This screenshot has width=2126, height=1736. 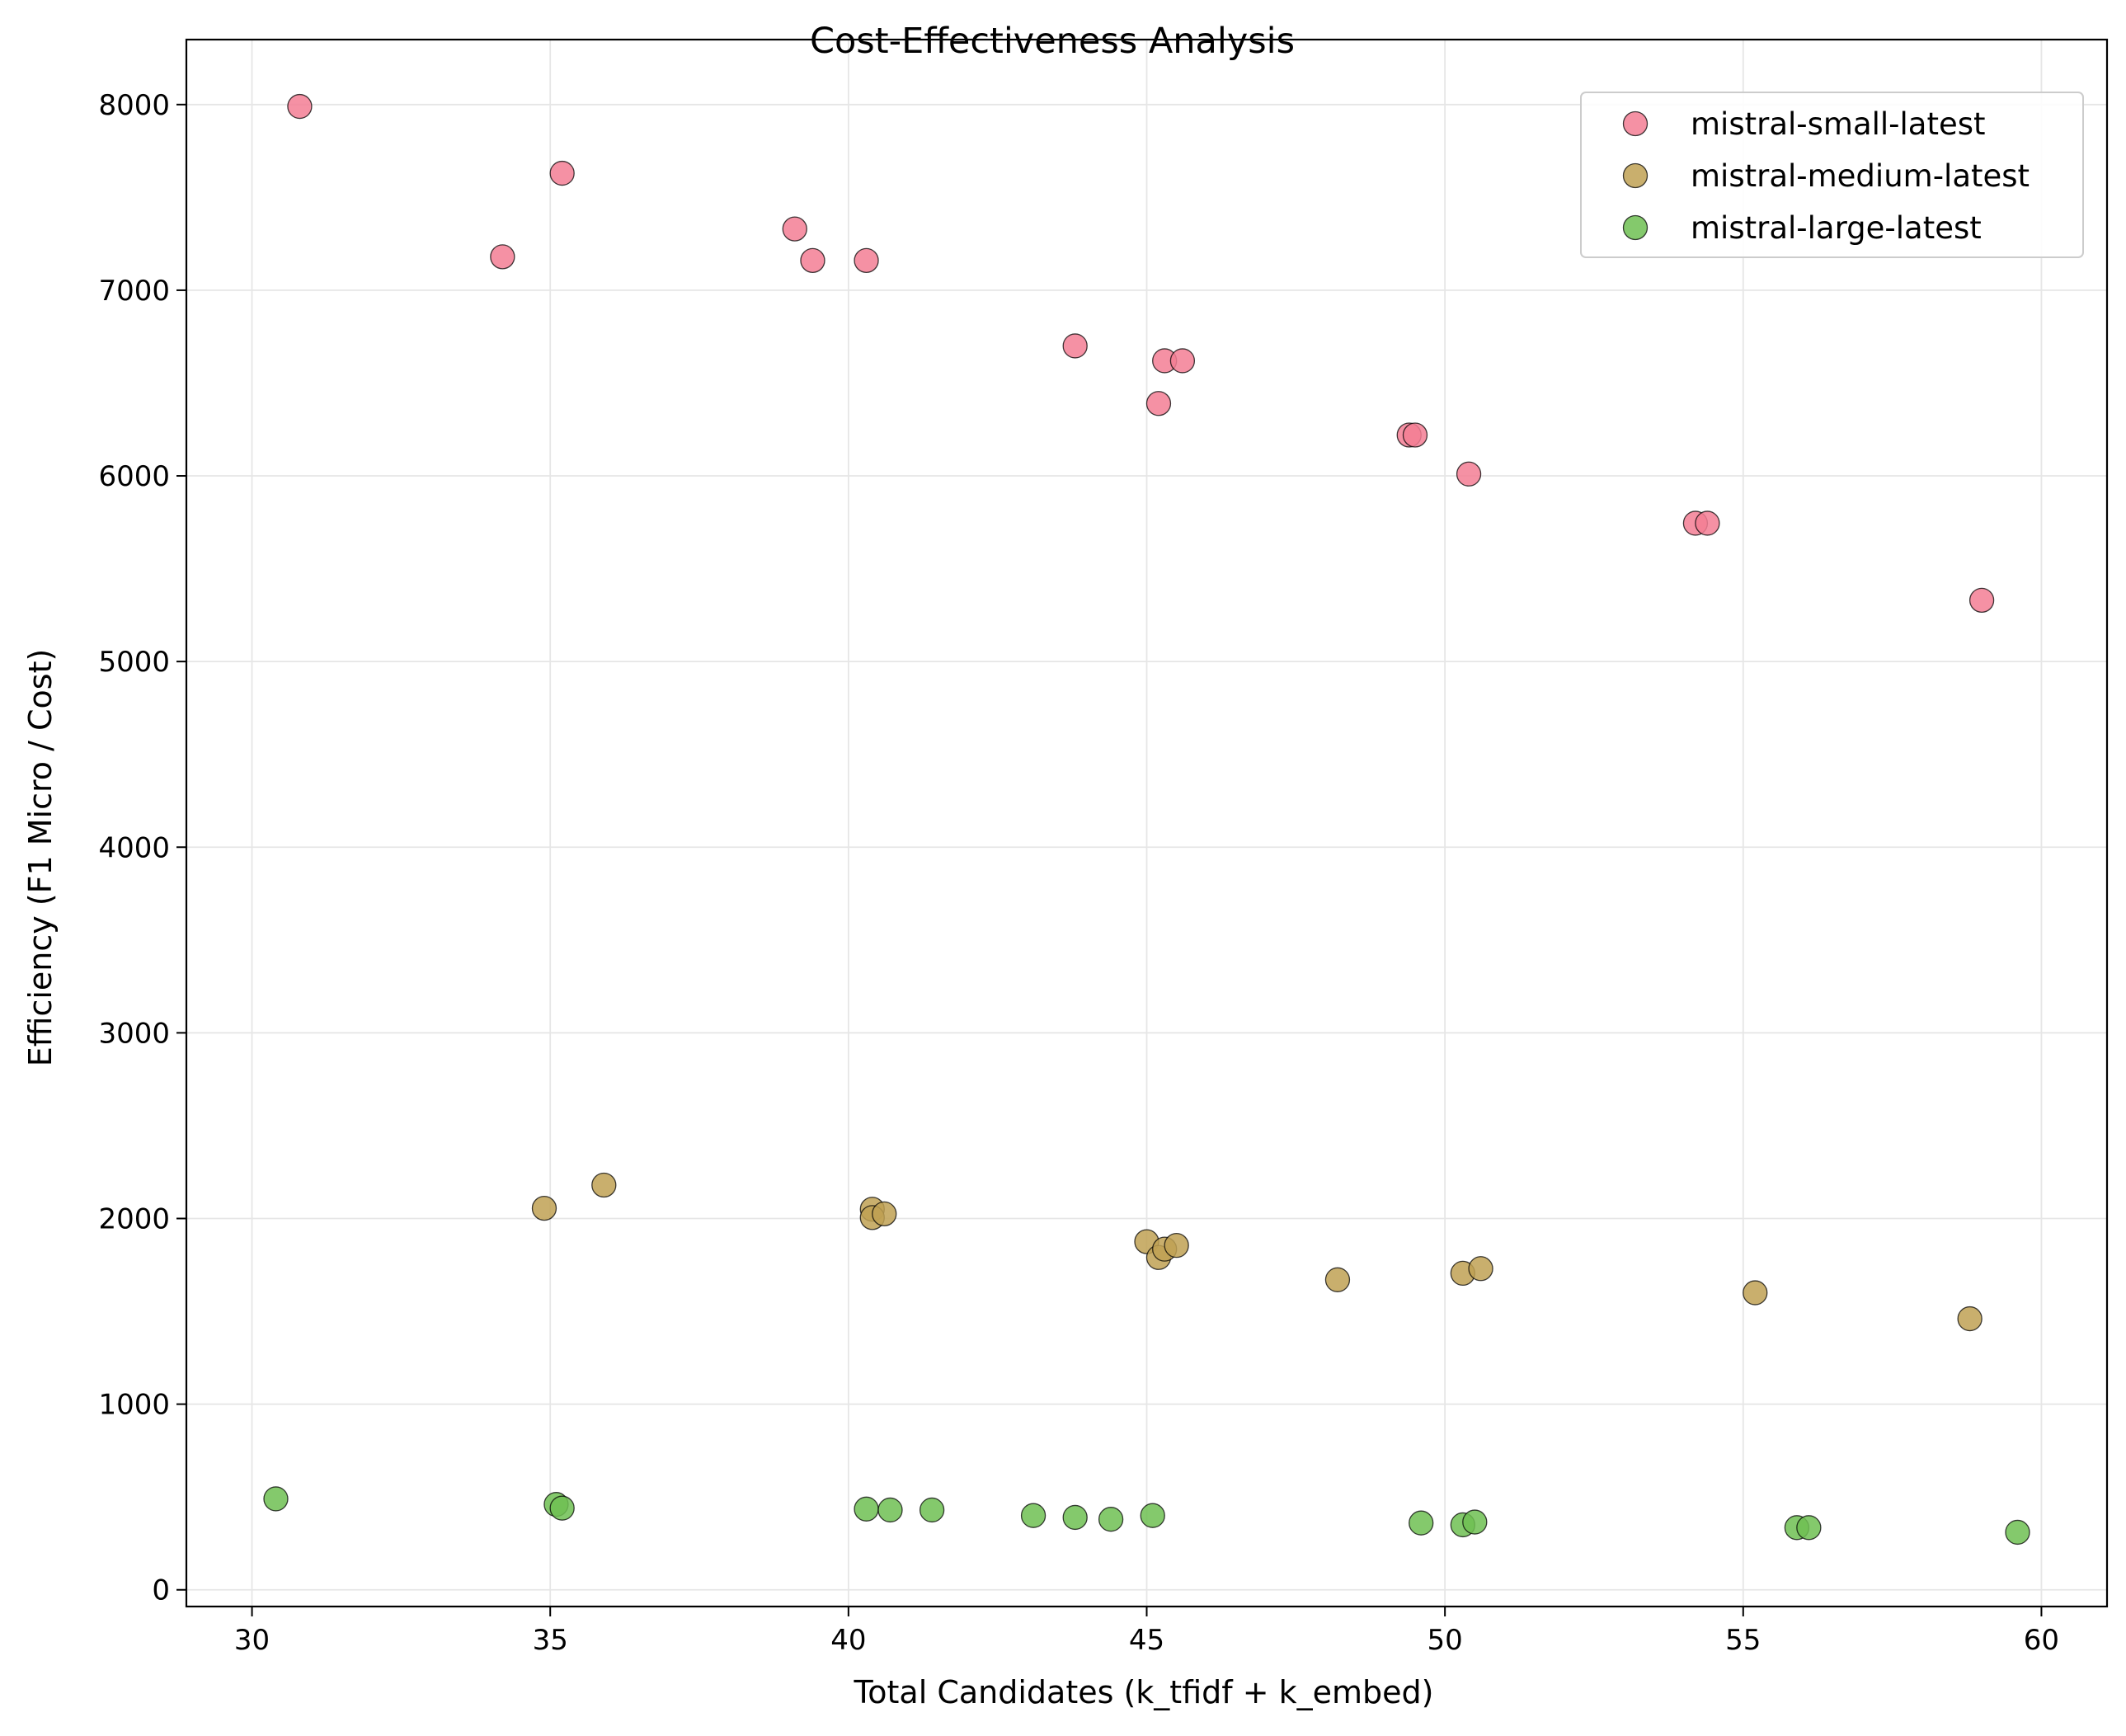 I want to click on x-tick-label: 50, so click(x=1445, y=1640).